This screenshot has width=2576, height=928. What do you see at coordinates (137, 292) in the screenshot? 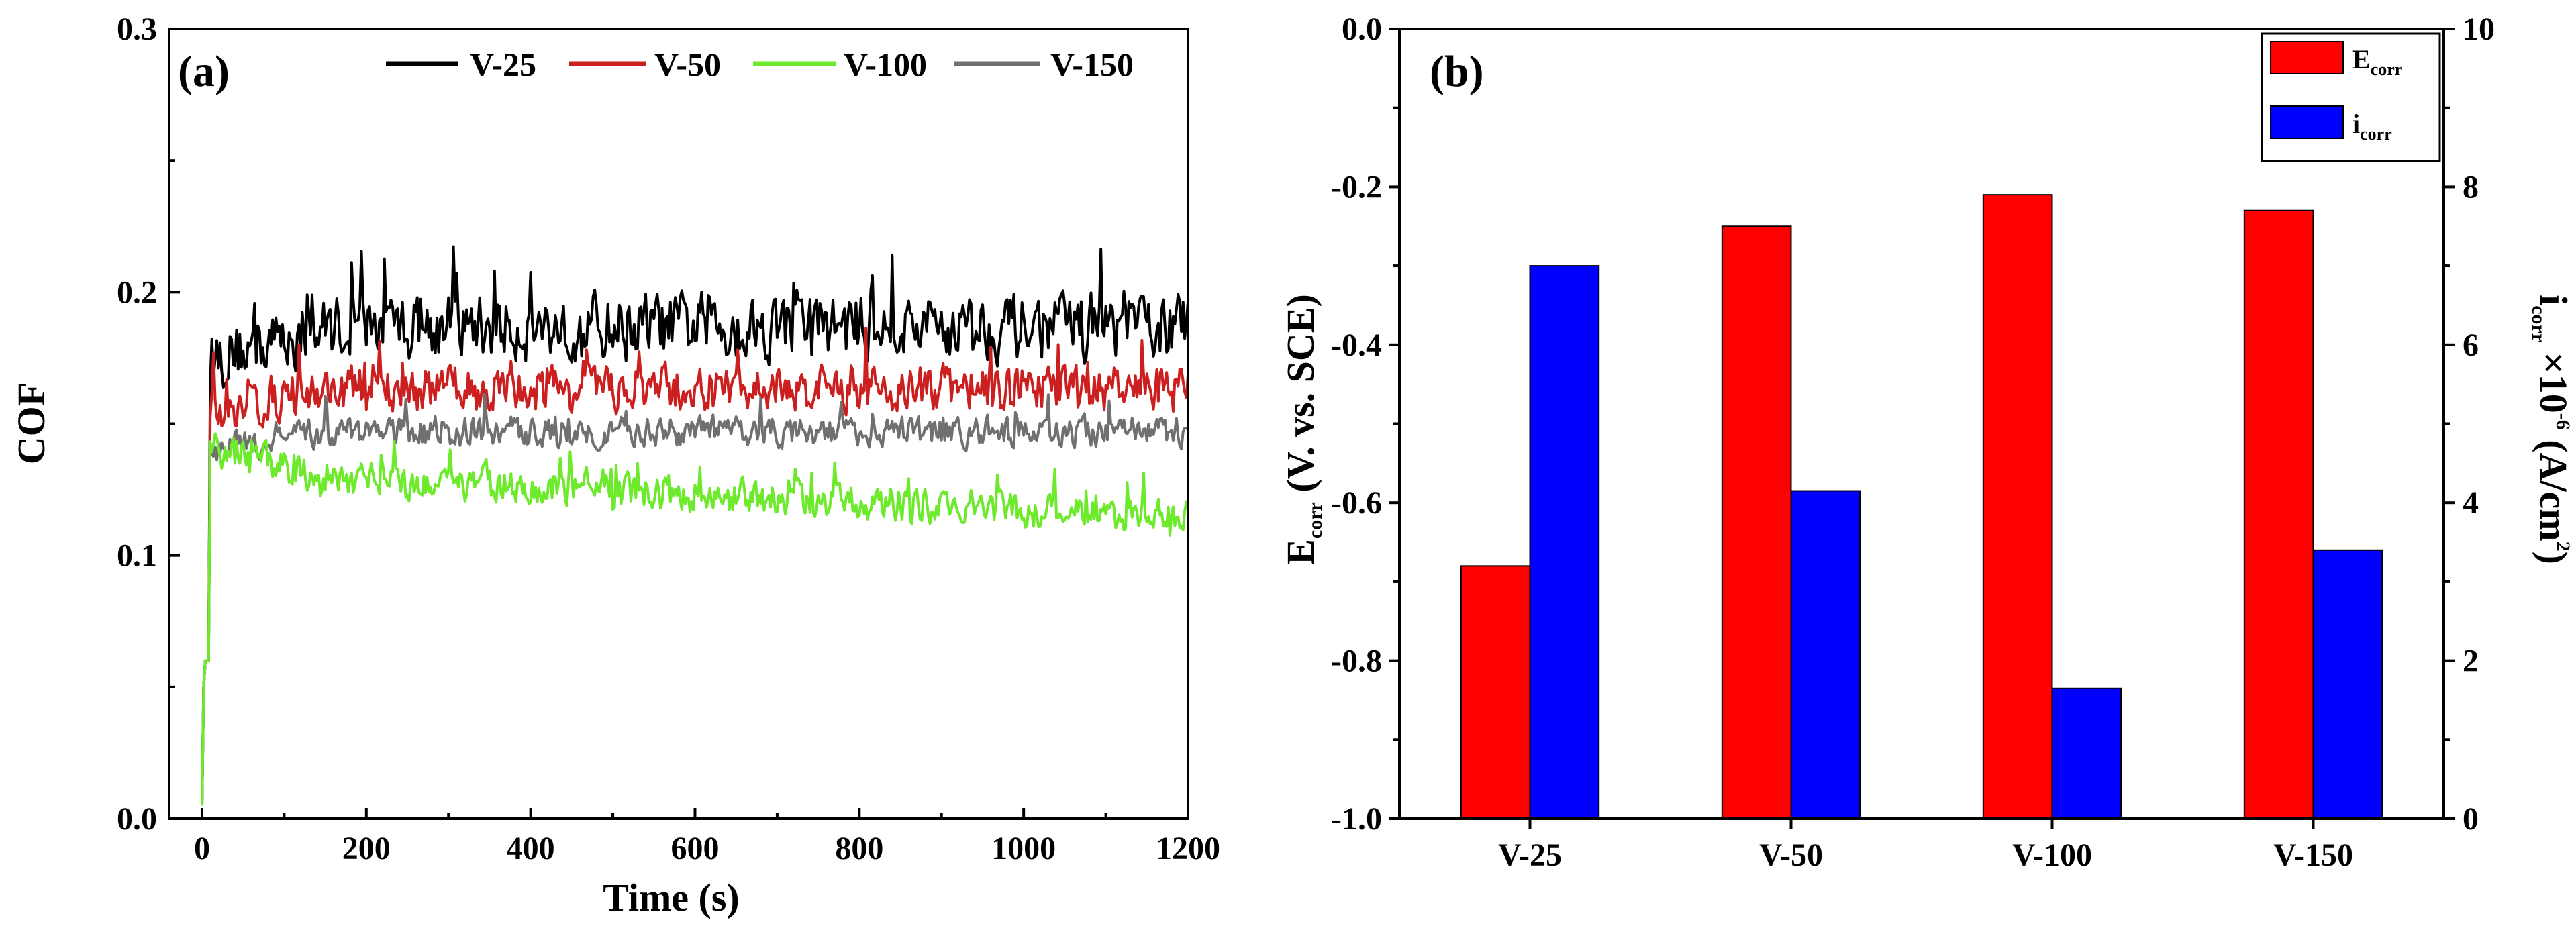
I see `y-tick-label: 0.2` at bounding box center [137, 292].